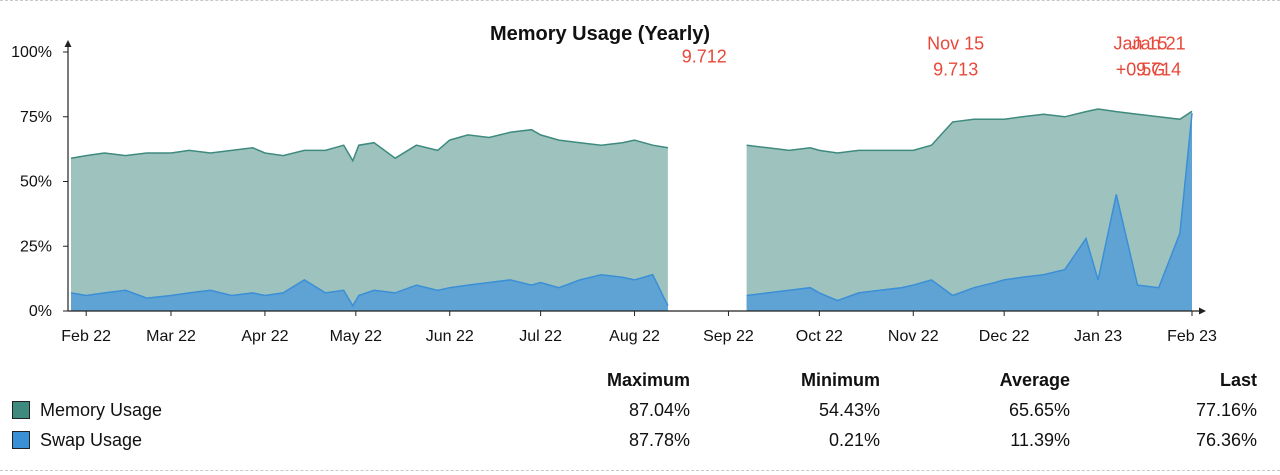  Describe the element at coordinates (91, 439) in the screenshot. I see `swap-usage-label: Swap Usage` at that location.